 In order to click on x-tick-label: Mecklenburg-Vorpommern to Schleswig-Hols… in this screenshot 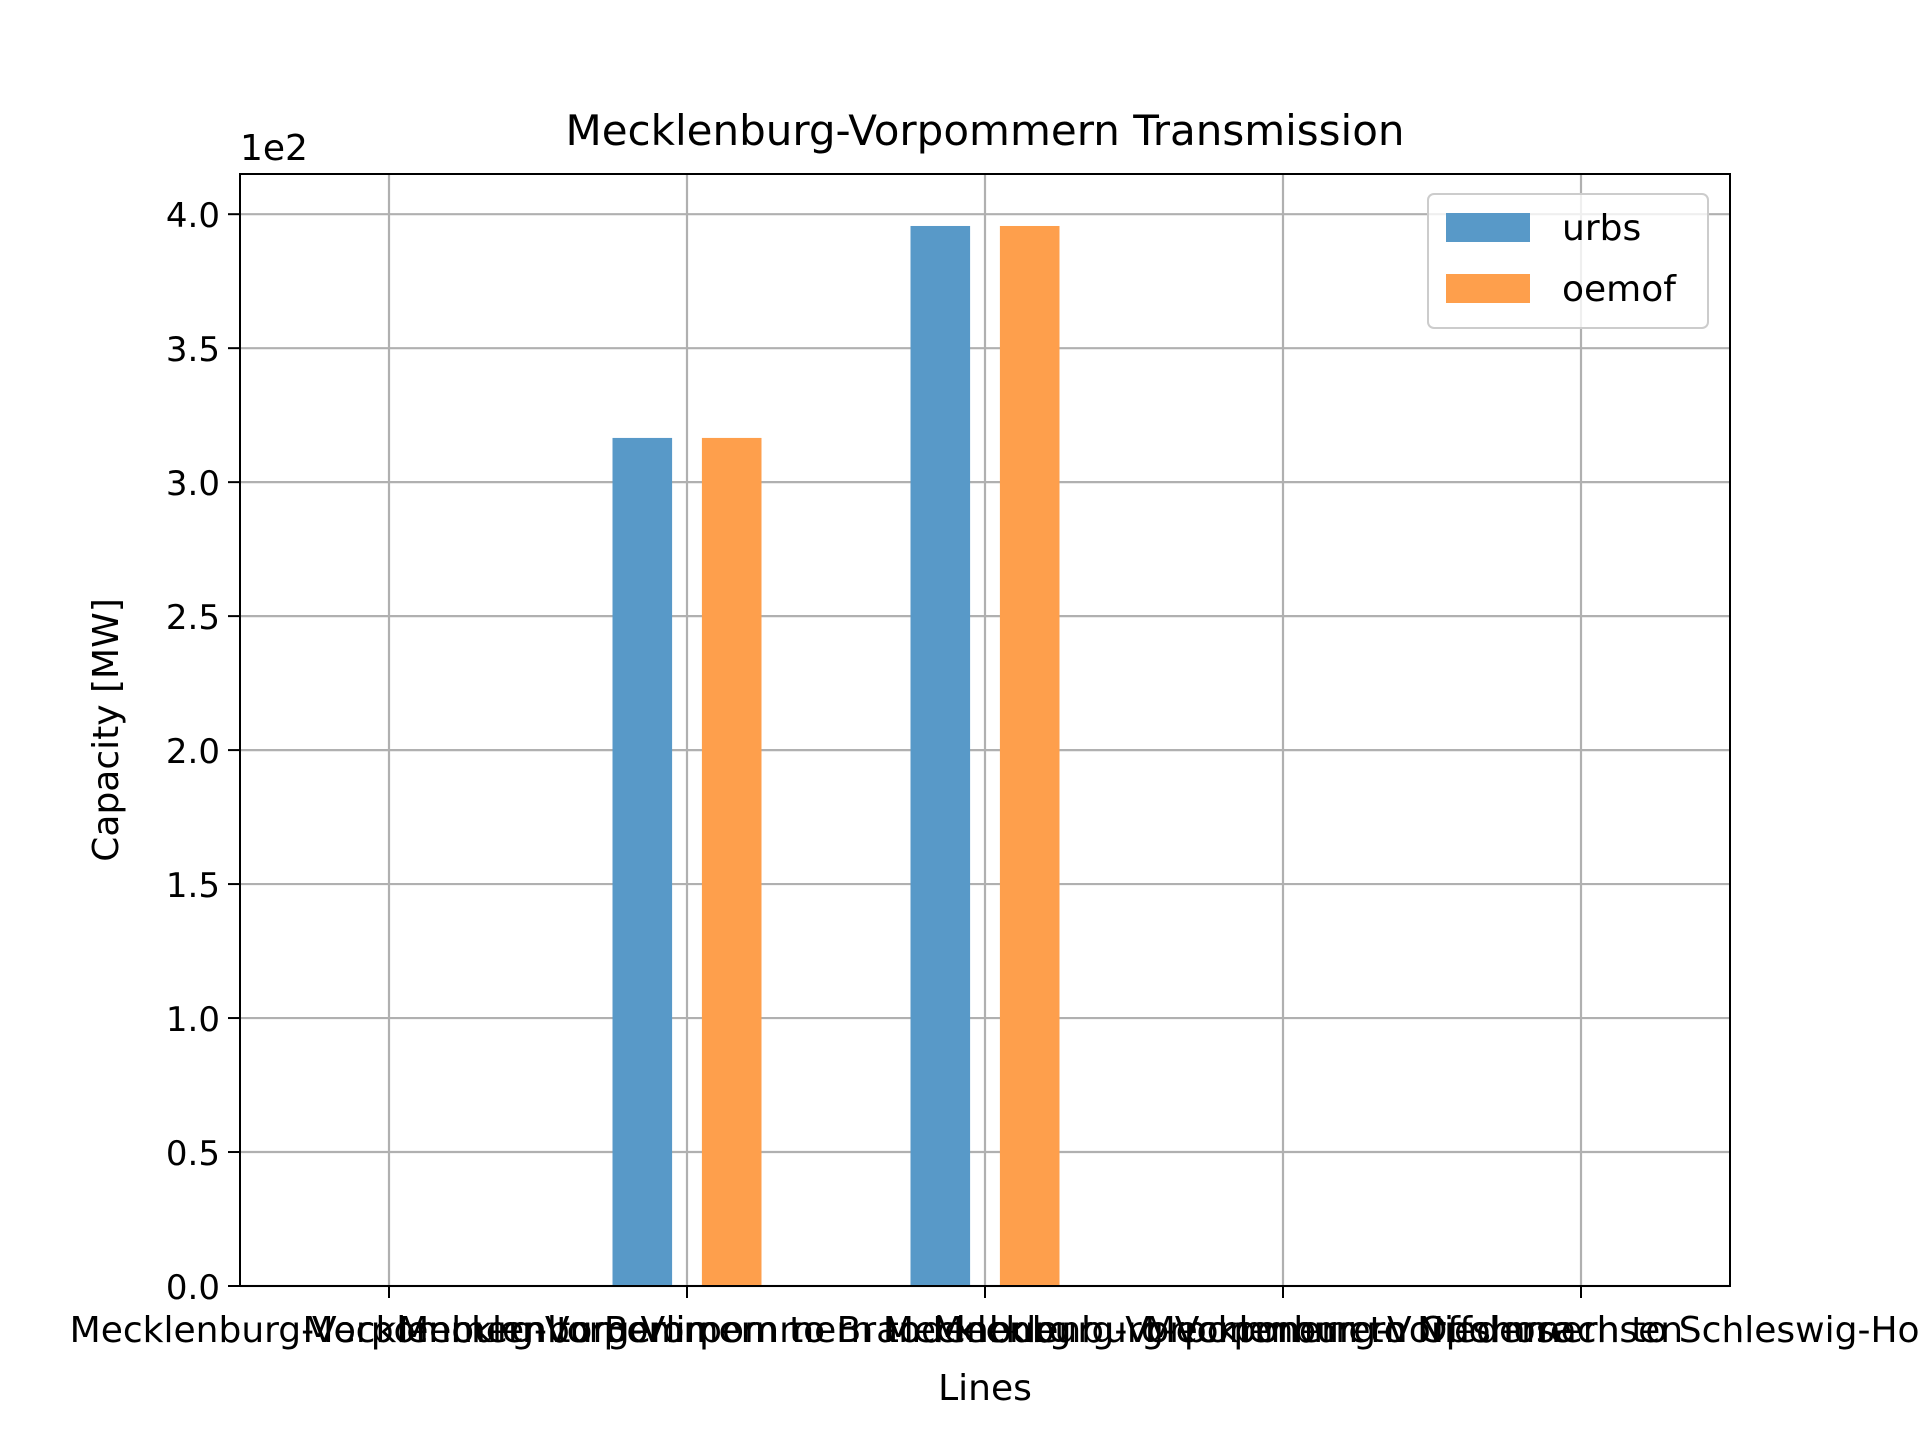, I will do `click(1532, 1330)`.